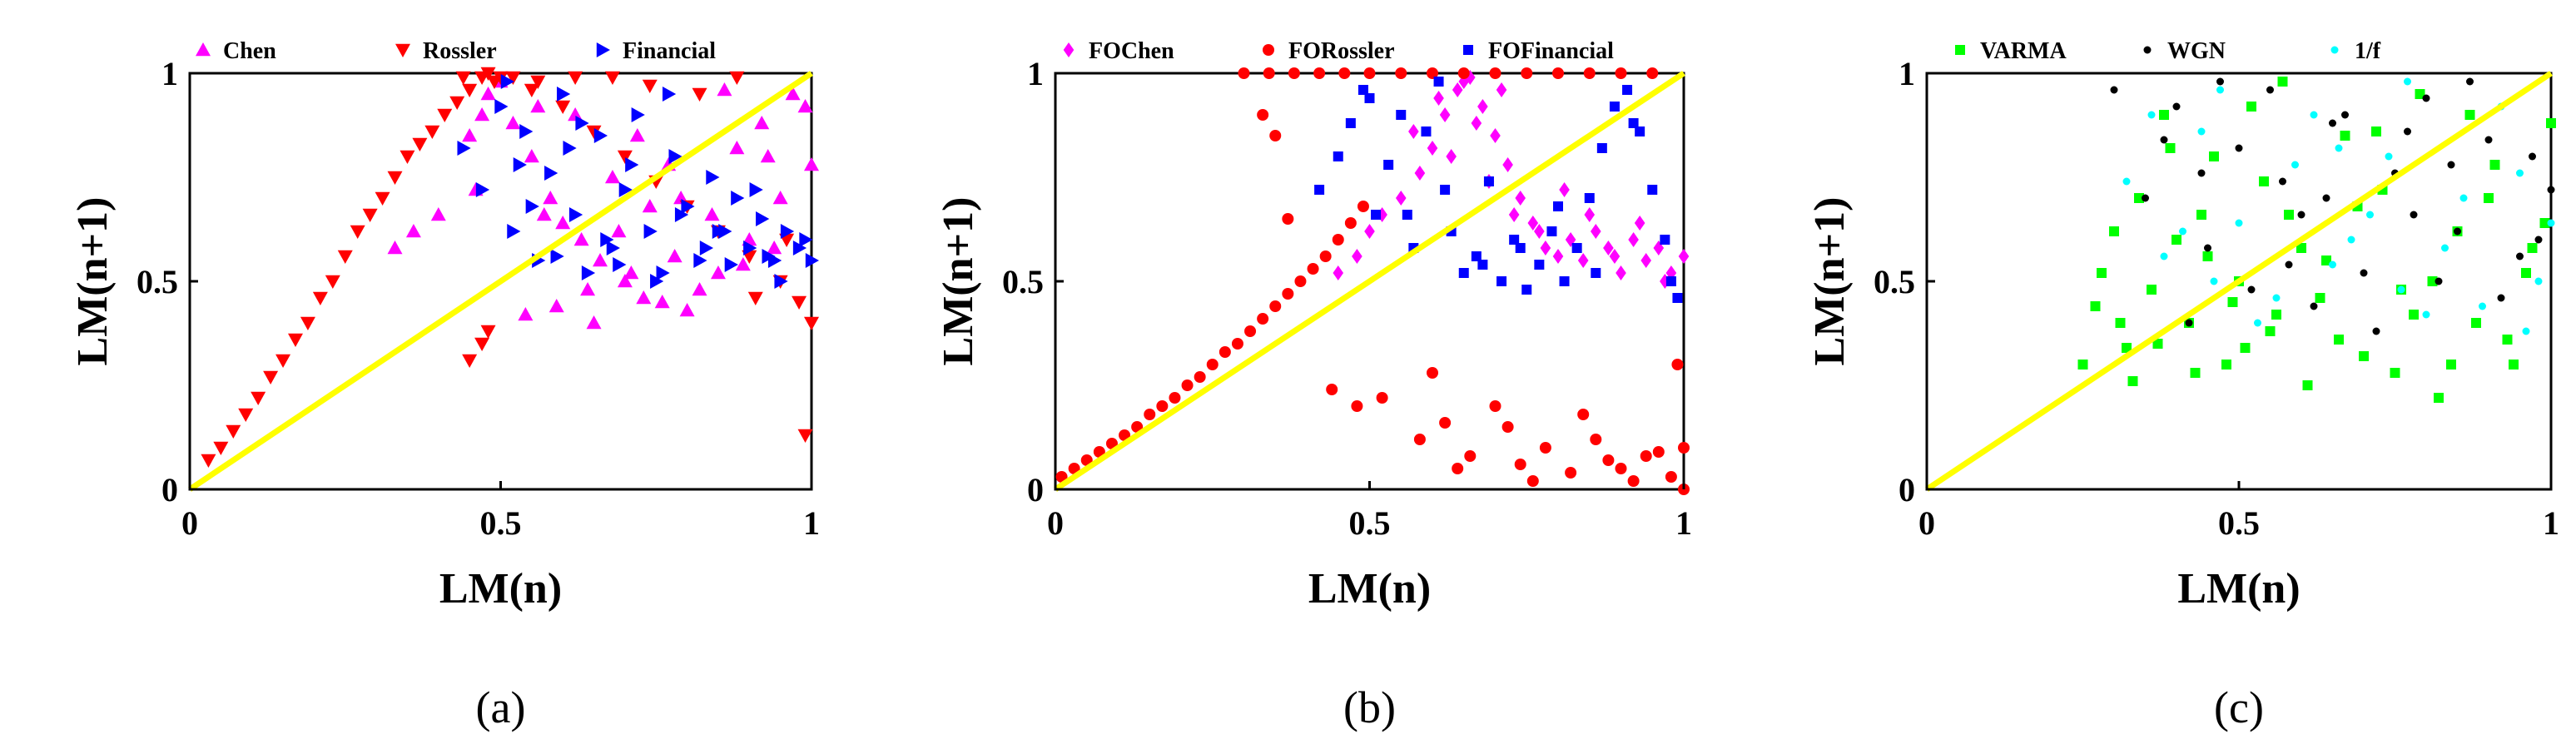 The image size is (2576, 744). I want to click on legend-label: FORossler, so click(1341, 51).